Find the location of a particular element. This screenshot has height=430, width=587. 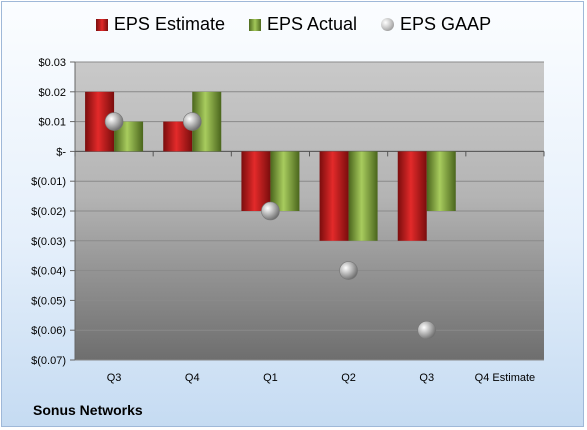

legend-item-eps-gaap: EPS GAAP is located at coordinates (436, 24).